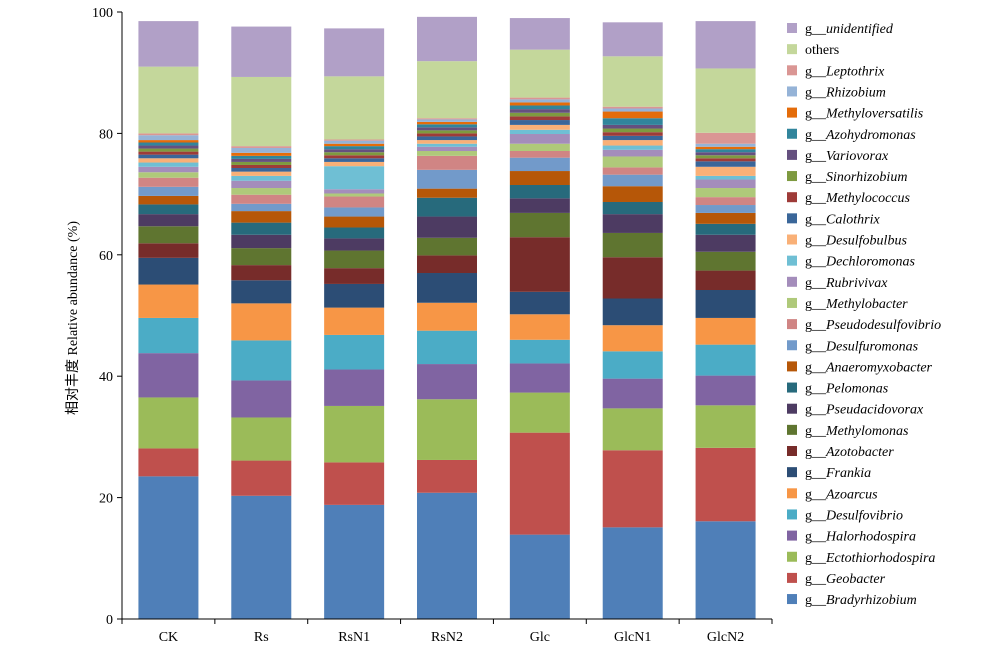 The height and width of the screenshot is (668, 1000). What do you see at coordinates (845, 579) in the screenshot?
I see `legend-label: g__Geobacter` at bounding box center [845, 579].